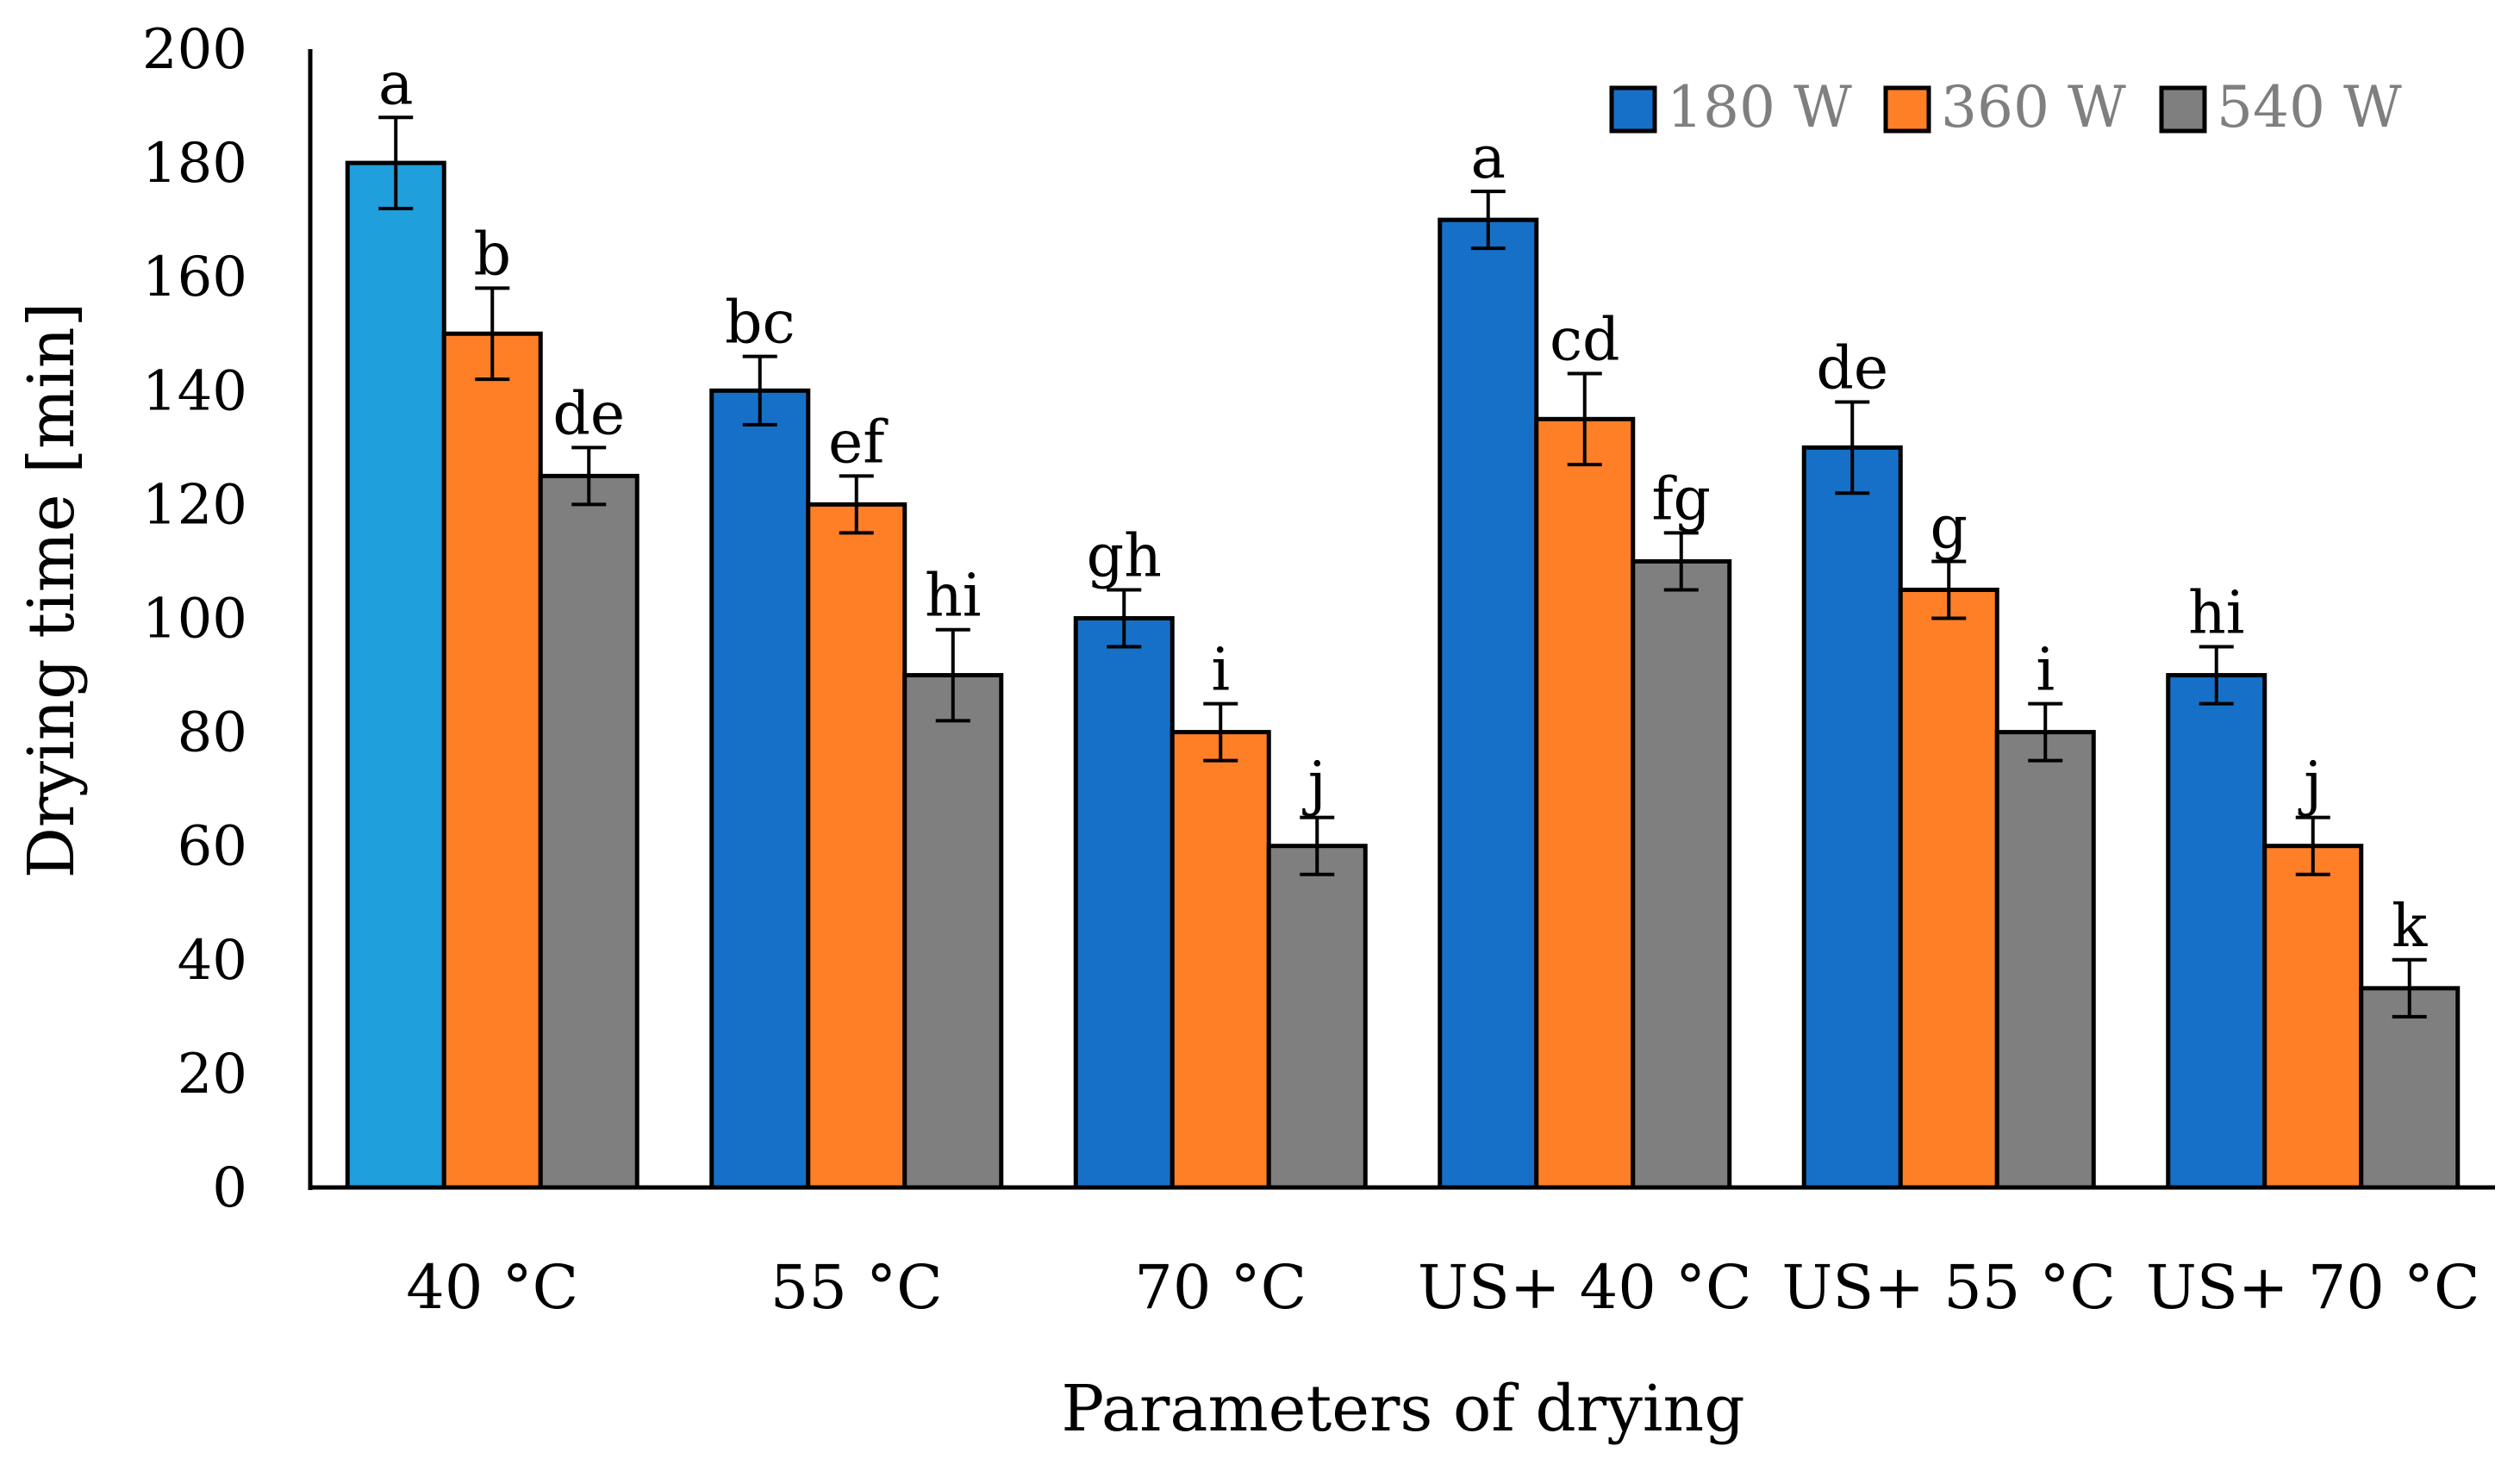  Describe the element at coordinates (1585, 340) in the screenshot. I see `significance-label: cd` at that location.